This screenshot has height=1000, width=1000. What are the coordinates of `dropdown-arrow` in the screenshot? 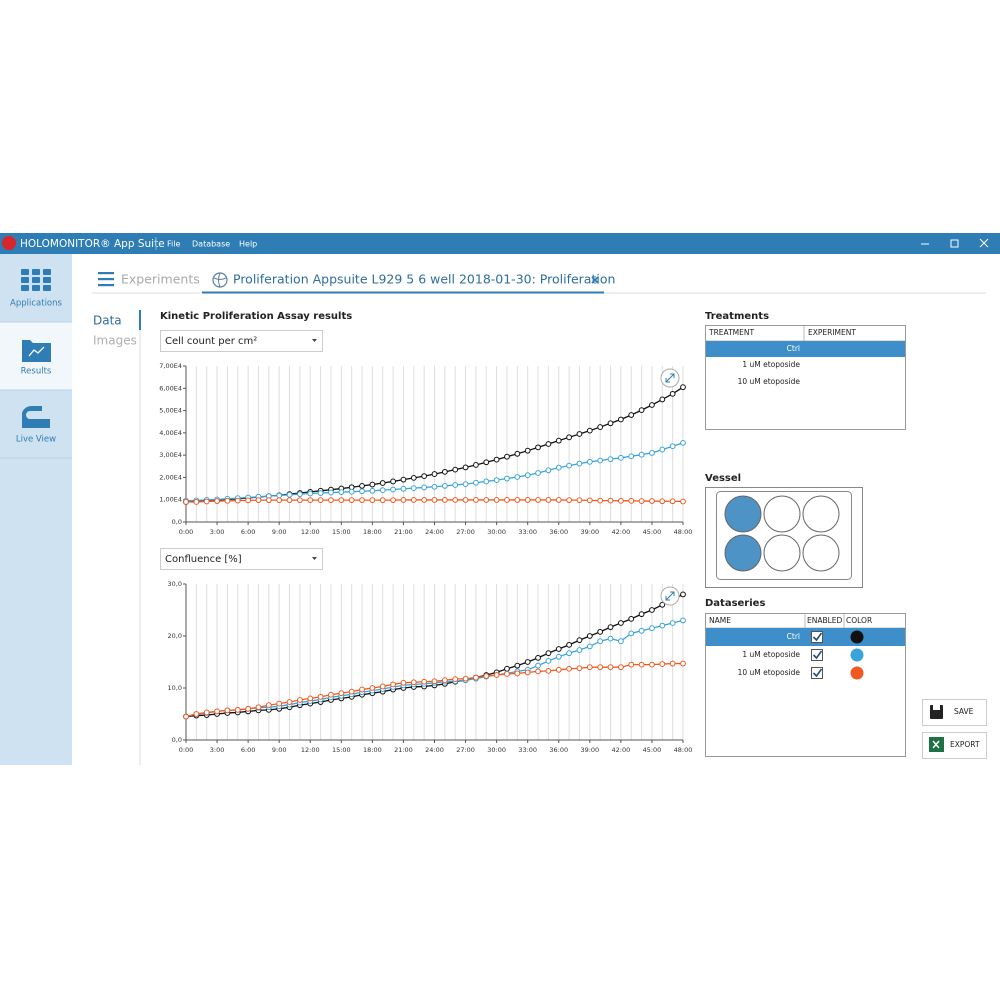 It's located at (314, 558).